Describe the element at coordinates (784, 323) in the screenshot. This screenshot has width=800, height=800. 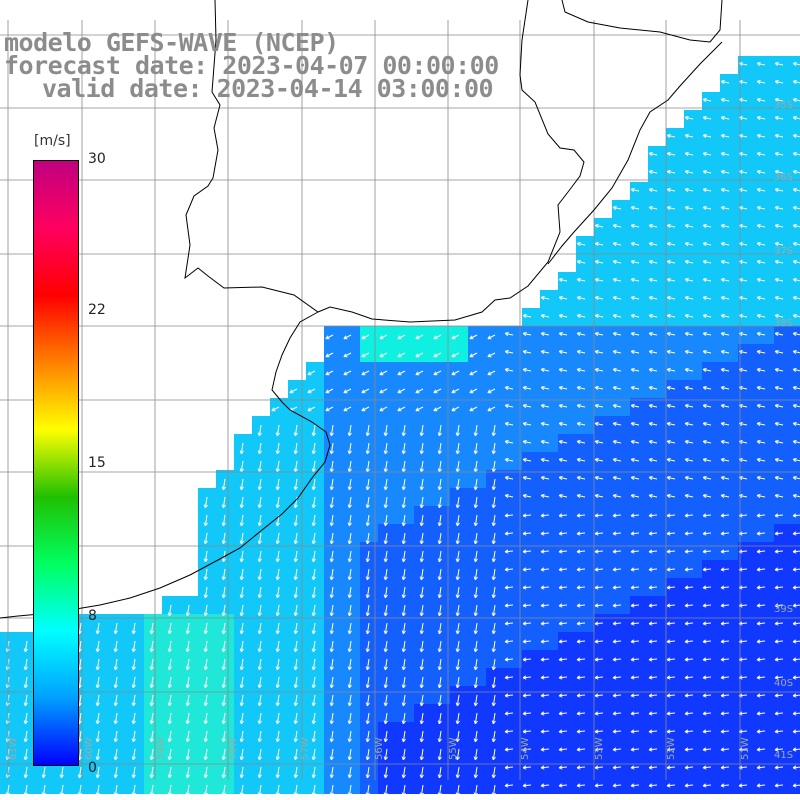
I see `lat-label: 38S` at that location.